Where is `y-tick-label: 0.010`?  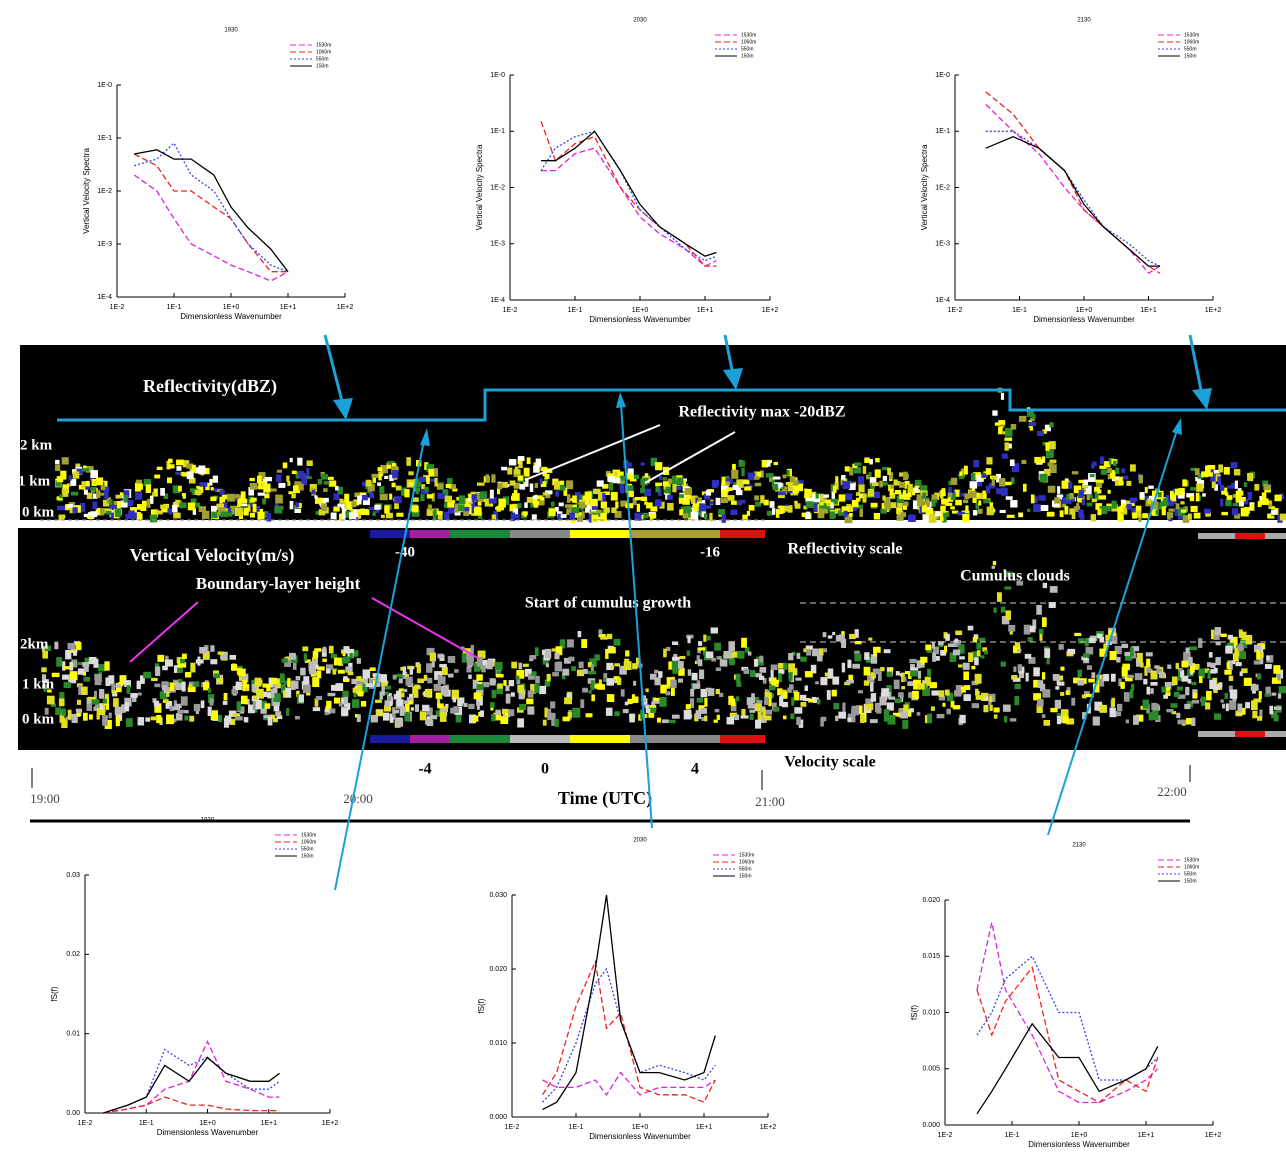 y-tick-label: 0.010 is located at coordinates (498, 1043).